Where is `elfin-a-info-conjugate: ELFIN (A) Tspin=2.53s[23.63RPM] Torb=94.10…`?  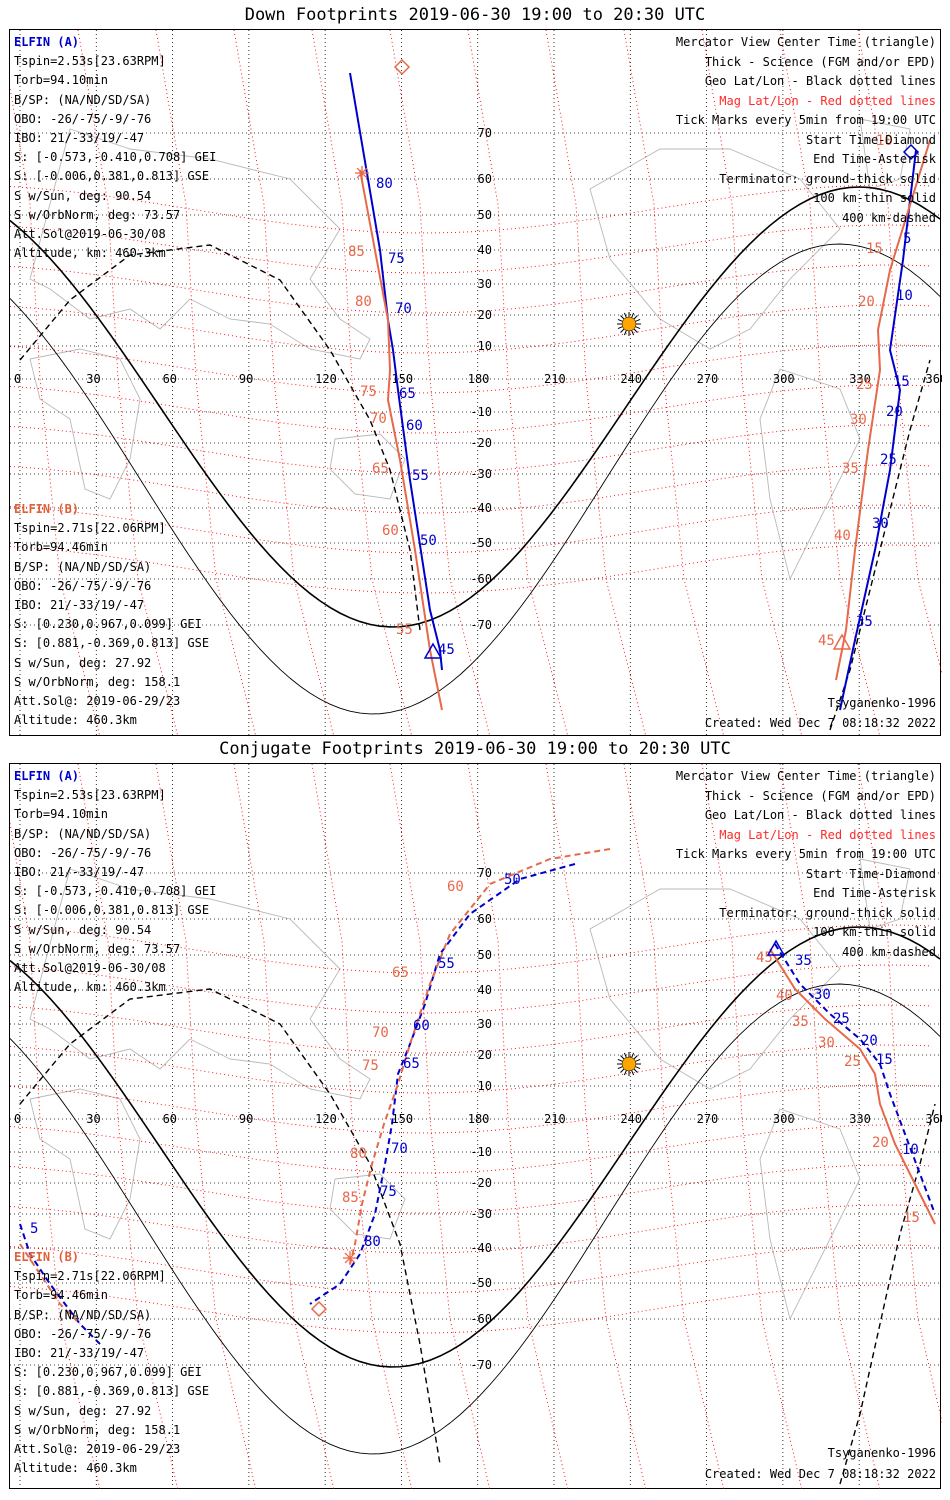
elfin-a-info-conjugate: ELFIN (A) Tspin=2.53s[23.63RPM] Torb=94.10… is located at coordinates (115, 882).